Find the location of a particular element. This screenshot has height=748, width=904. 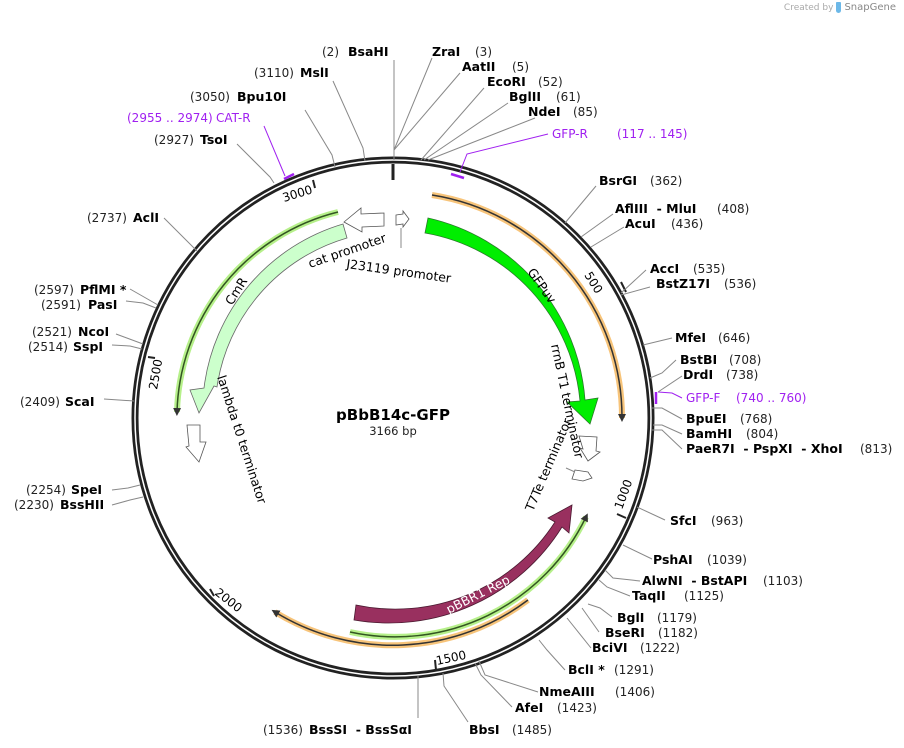

svg-text: TaqII is located at coordinates (649, 595).